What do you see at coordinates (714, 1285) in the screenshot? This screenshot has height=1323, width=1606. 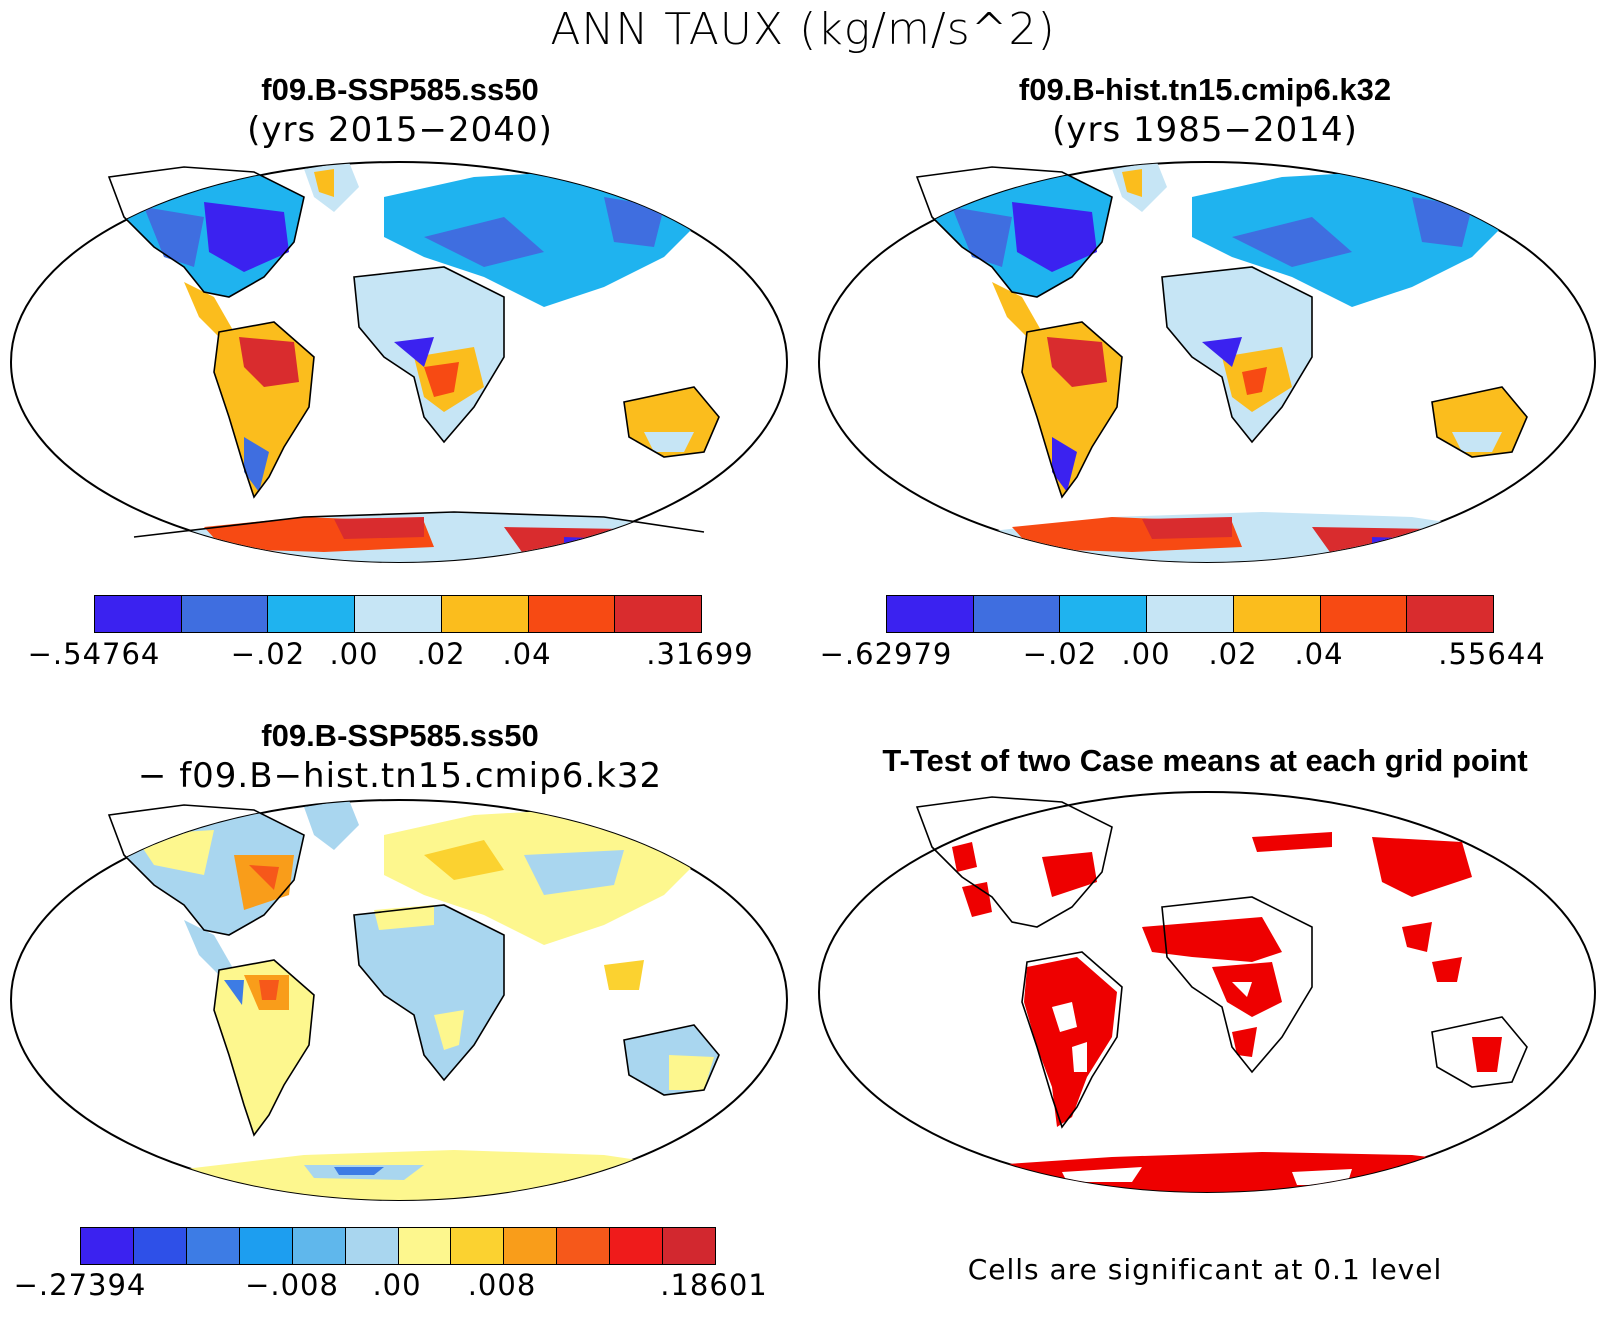 I see `colorbar-label: .18601` at bounding box center [714, 1285].